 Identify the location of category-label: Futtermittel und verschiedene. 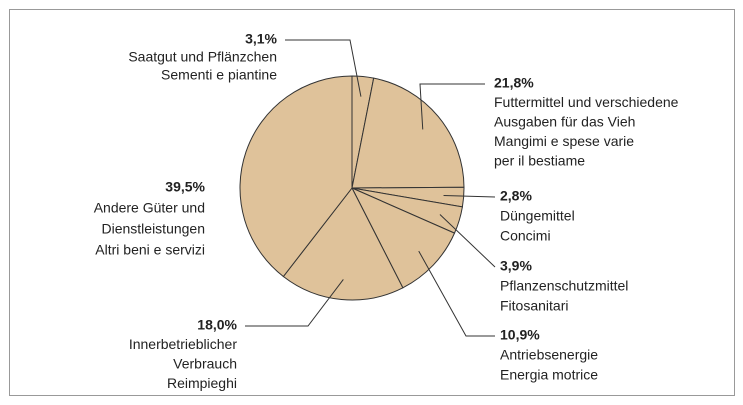
(586, 102).